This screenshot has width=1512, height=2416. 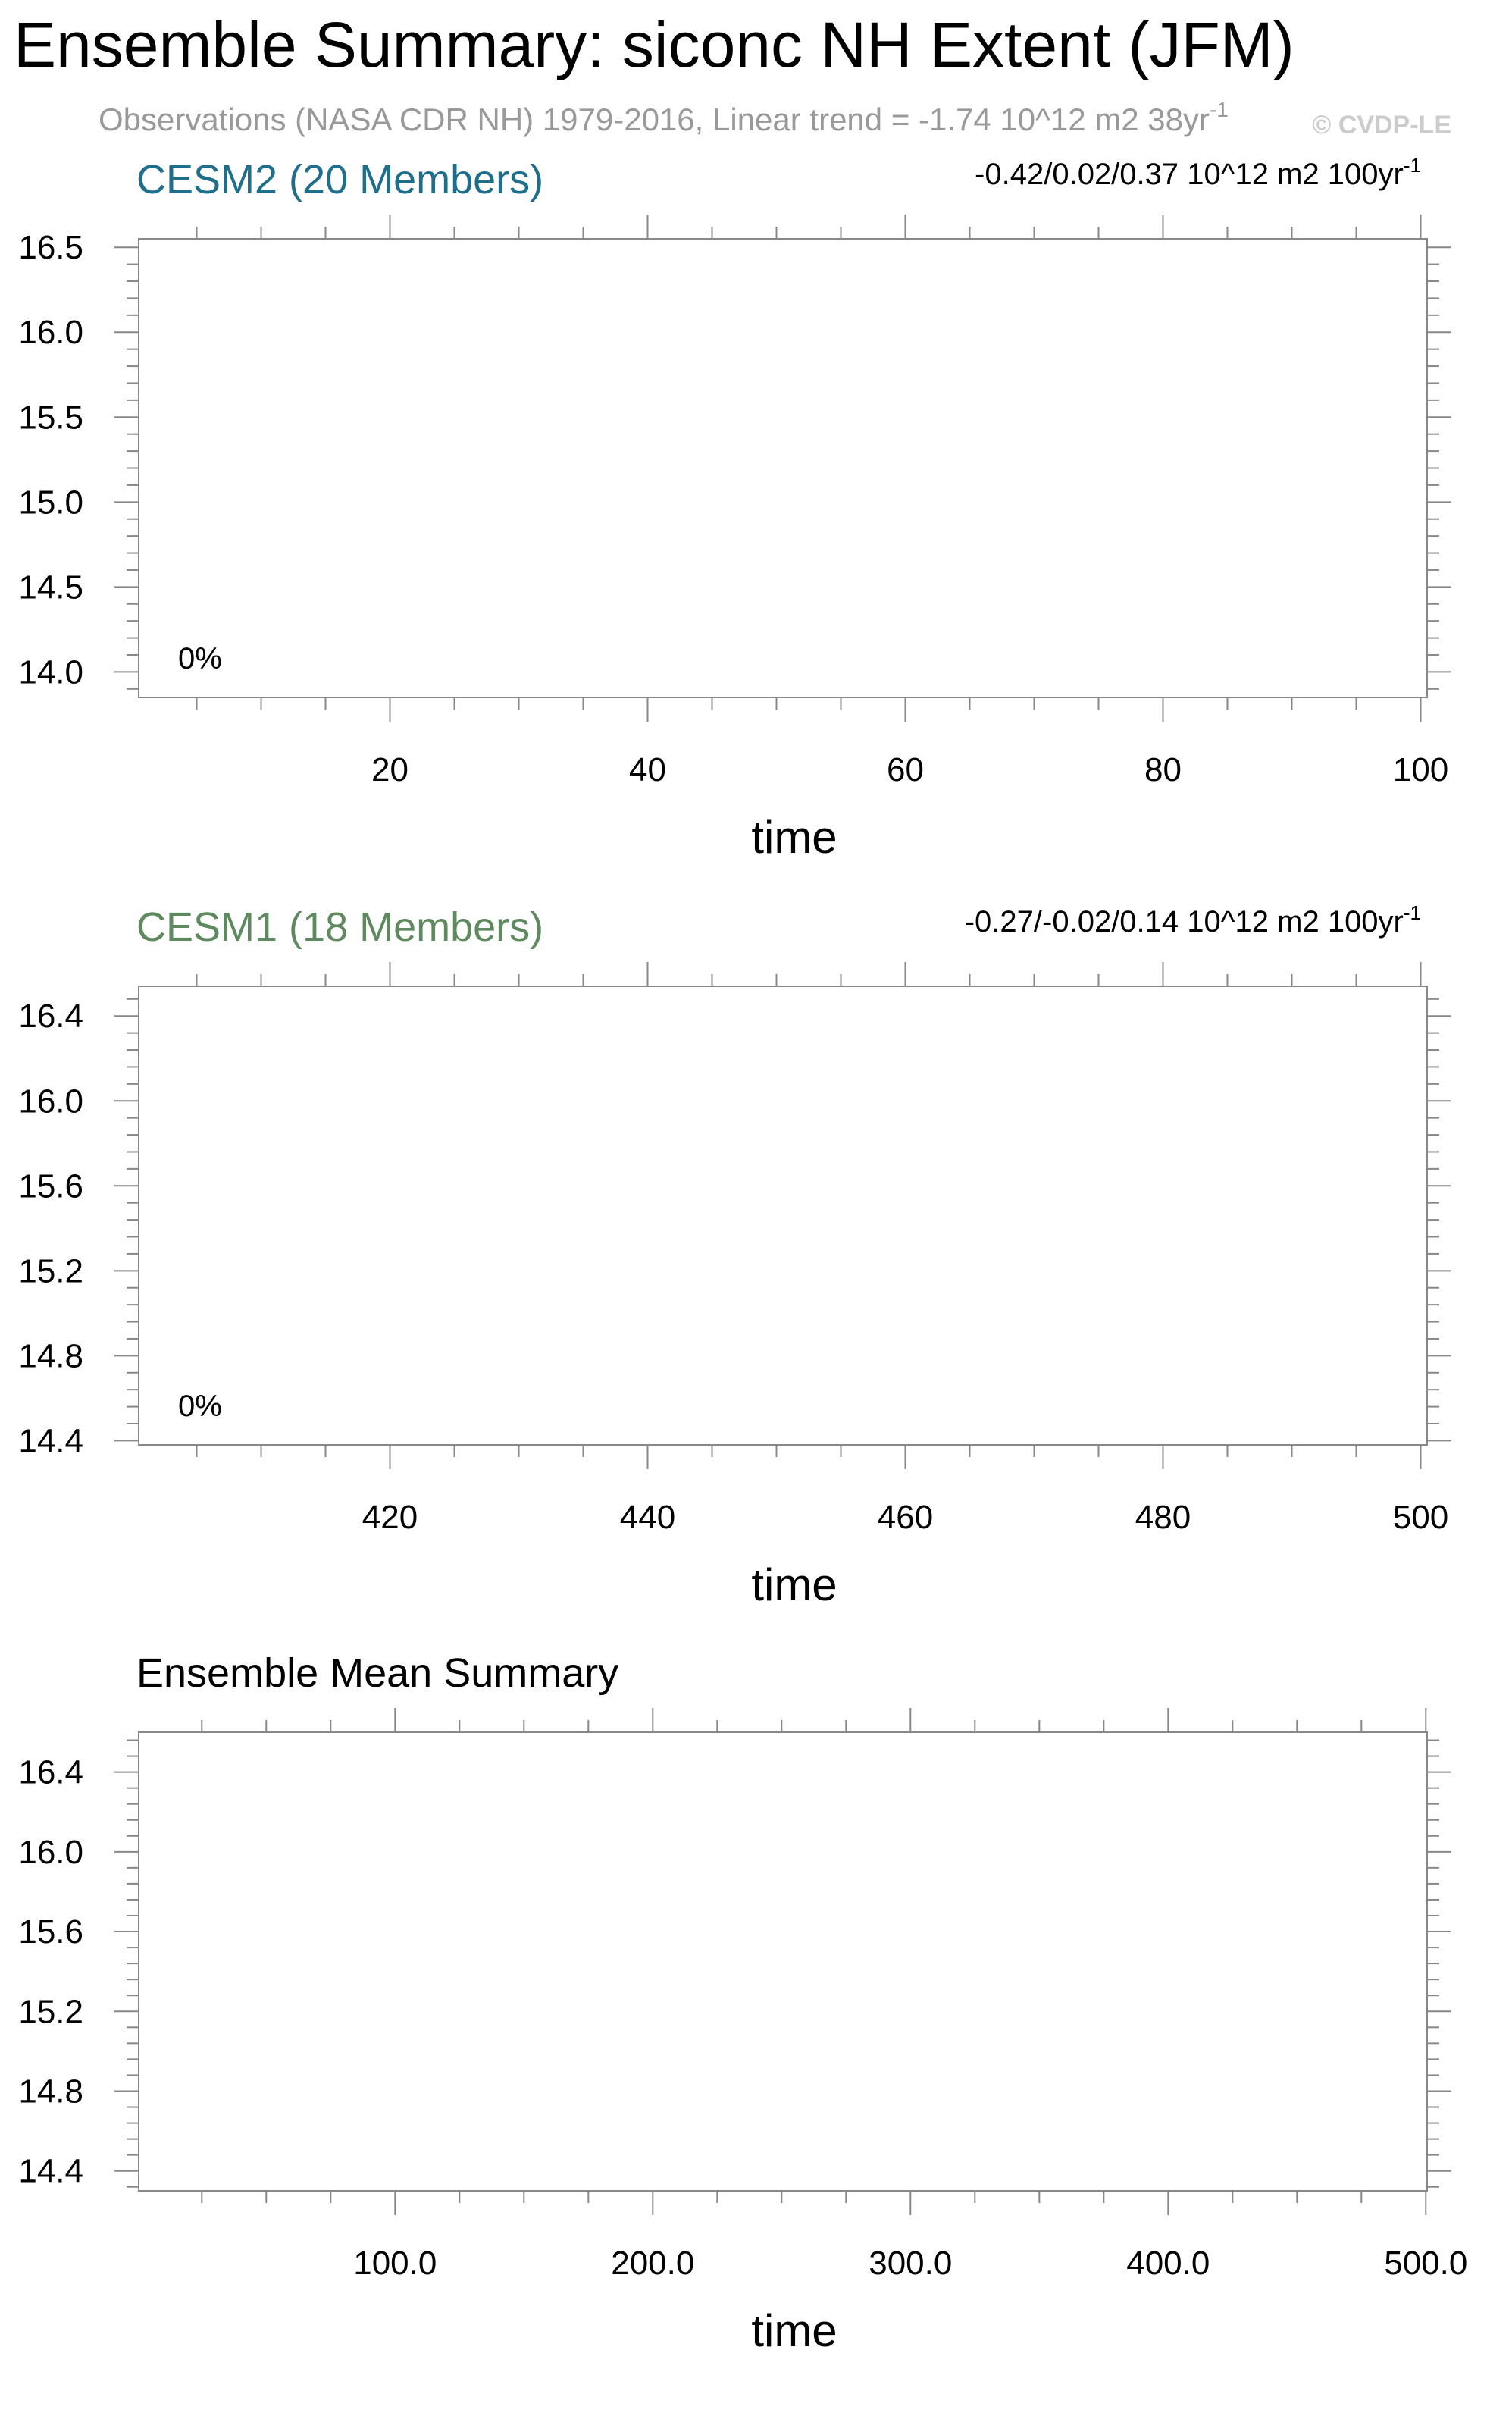 What do you see at coordinates (654, 44) in the screenshot?
I see `figure-title: Ensemble Summary: siconc NH Extent (JFM)` at bounding box center [654, 44].